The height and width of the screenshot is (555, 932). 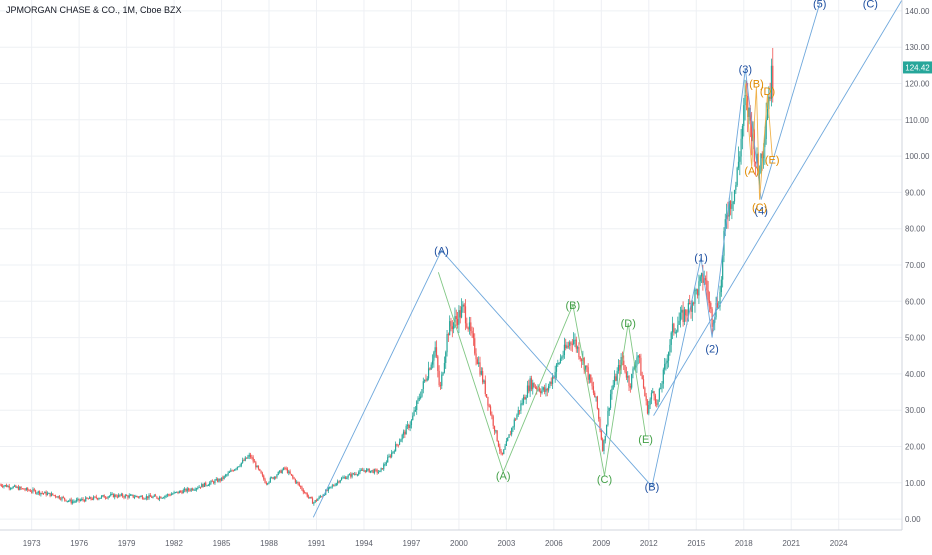 What do you see at coordinates (756, 84) in the screenshot?
I see `wave-label: (B)` at bounding box center [756, 84].